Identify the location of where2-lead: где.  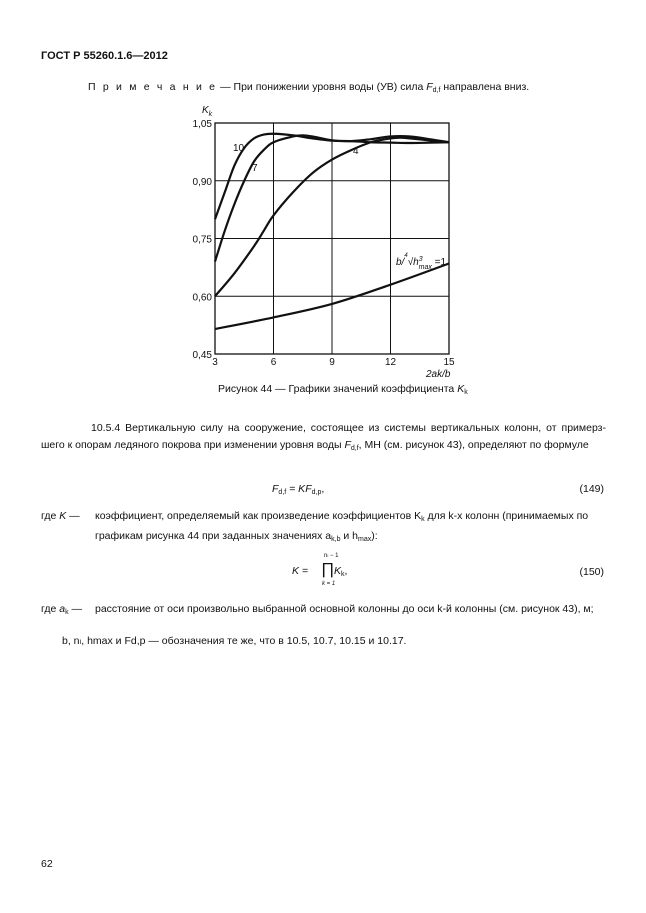
(50, 609).